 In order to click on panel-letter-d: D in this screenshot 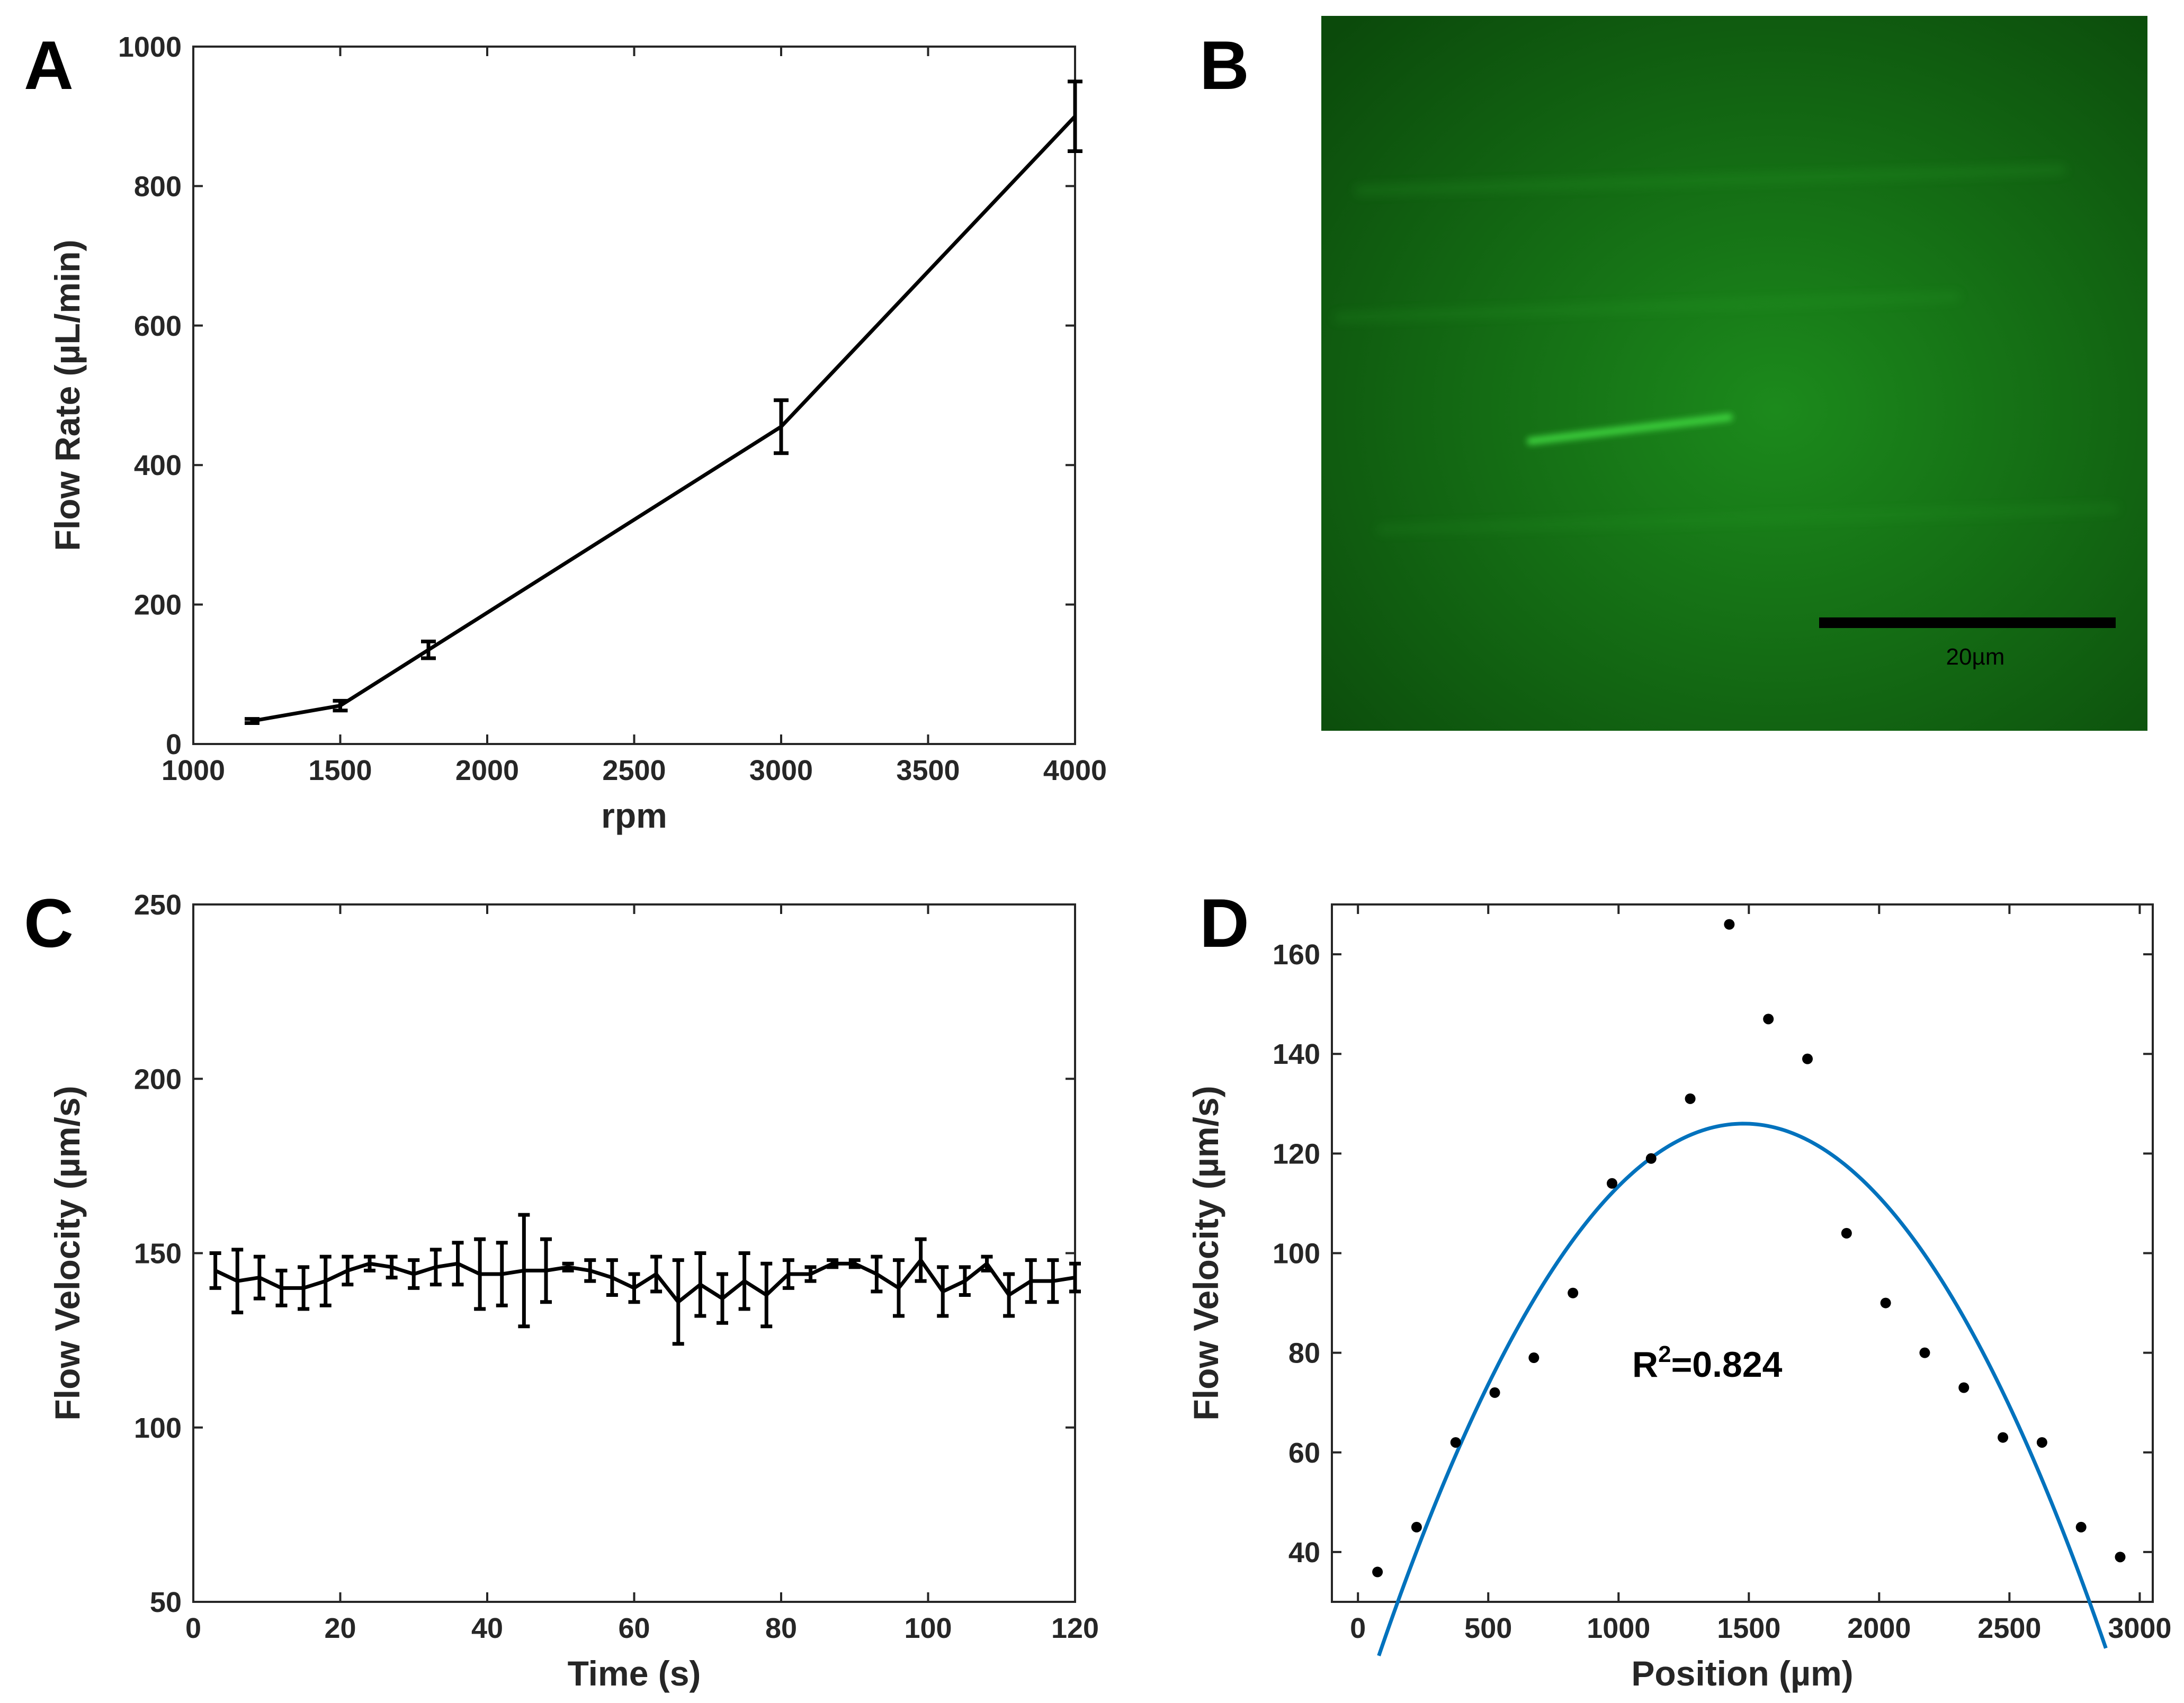, I will do `click(1224, 923)`.